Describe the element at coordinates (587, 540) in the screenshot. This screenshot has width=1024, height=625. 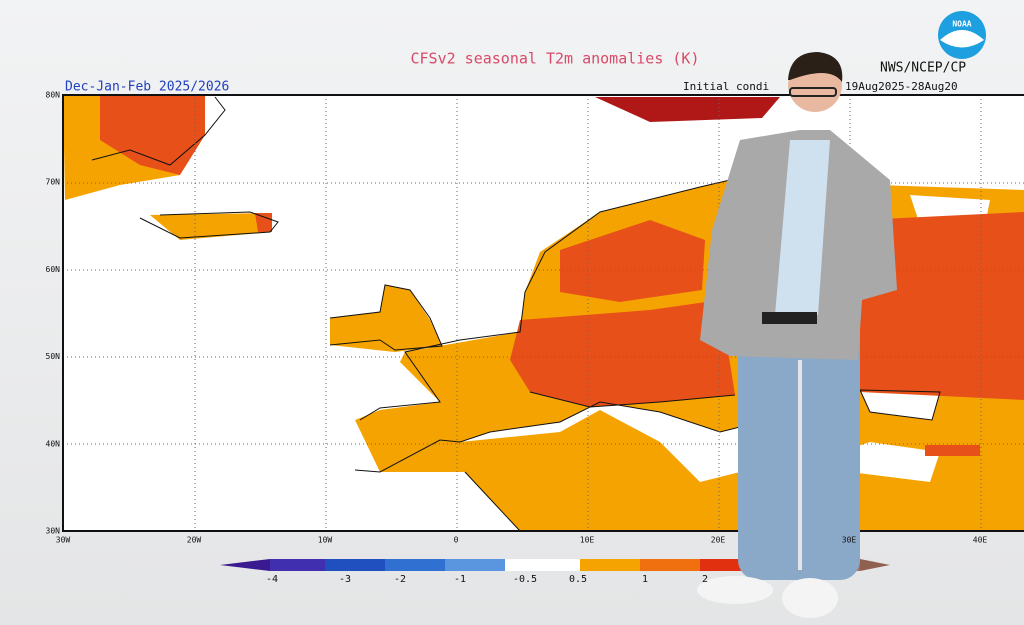
I see `lon-label: 10E` at that location.